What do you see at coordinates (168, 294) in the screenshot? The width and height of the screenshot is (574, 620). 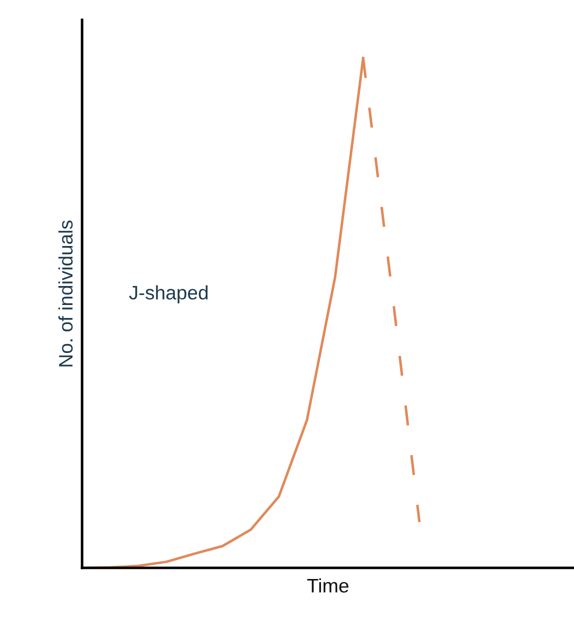 I see `annotation: J-shaped` at bounding box center [168, 294].